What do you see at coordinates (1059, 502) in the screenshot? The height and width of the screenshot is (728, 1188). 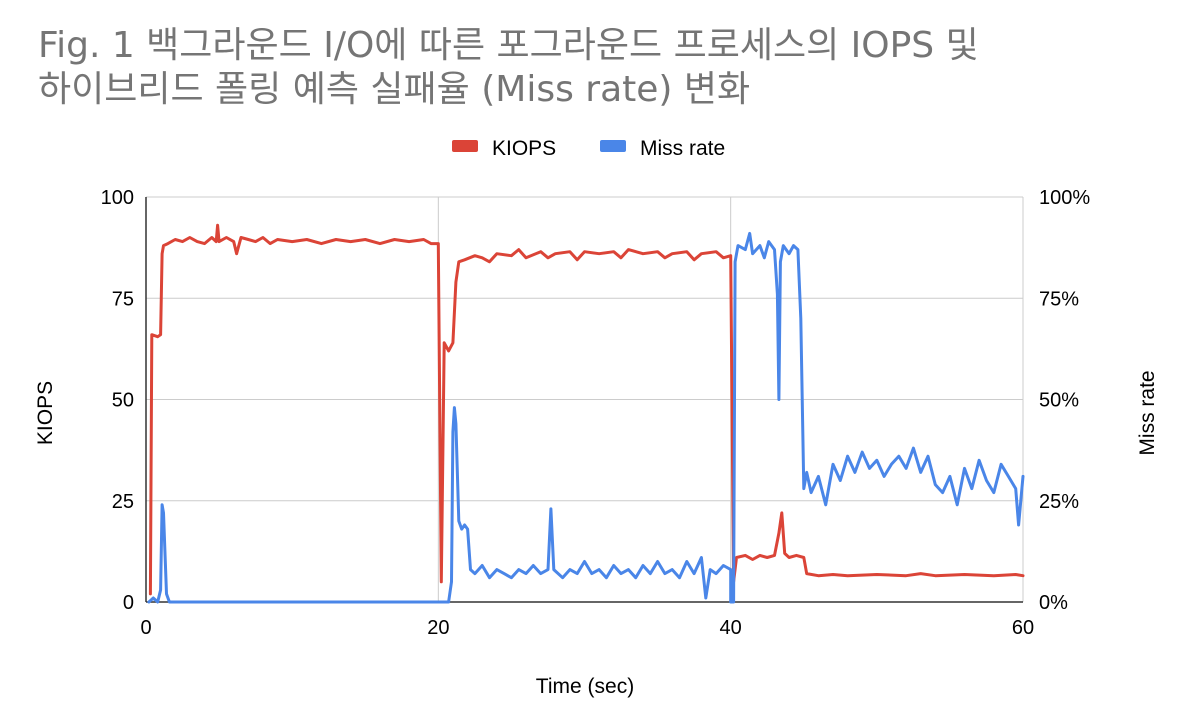 I see `y2-tick-label: 25%` at bounding box center [1059, 502].